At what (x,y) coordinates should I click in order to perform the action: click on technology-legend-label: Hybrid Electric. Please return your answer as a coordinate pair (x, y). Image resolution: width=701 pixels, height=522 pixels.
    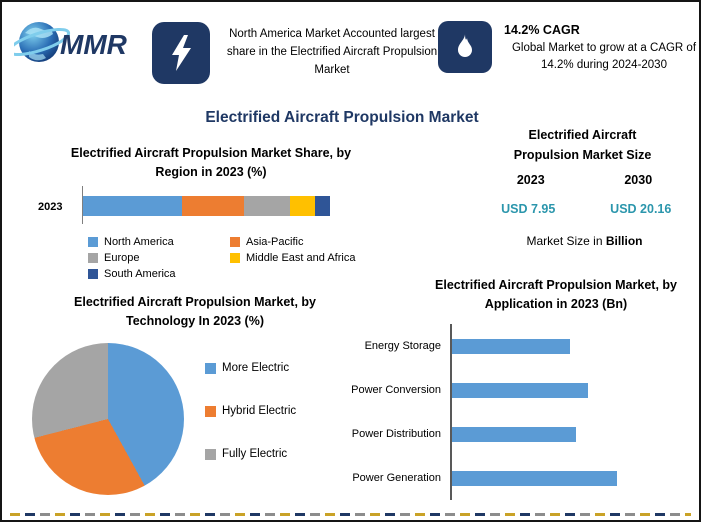
    Looking at the image, I should click on (259, 411).